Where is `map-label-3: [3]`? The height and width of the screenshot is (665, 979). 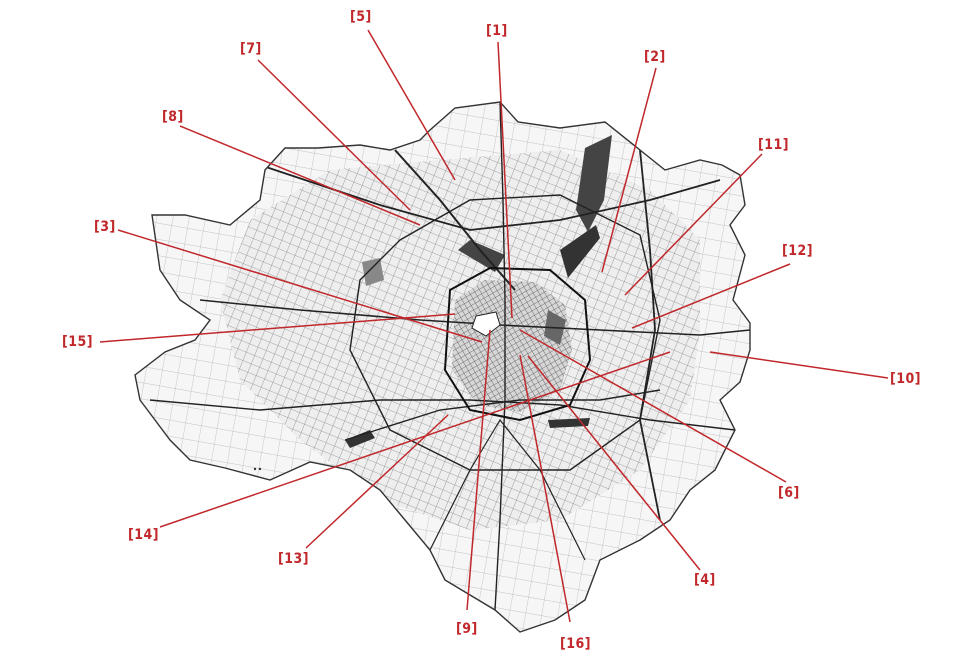 map-label-3: [3] is located at coordinates (105, 227).